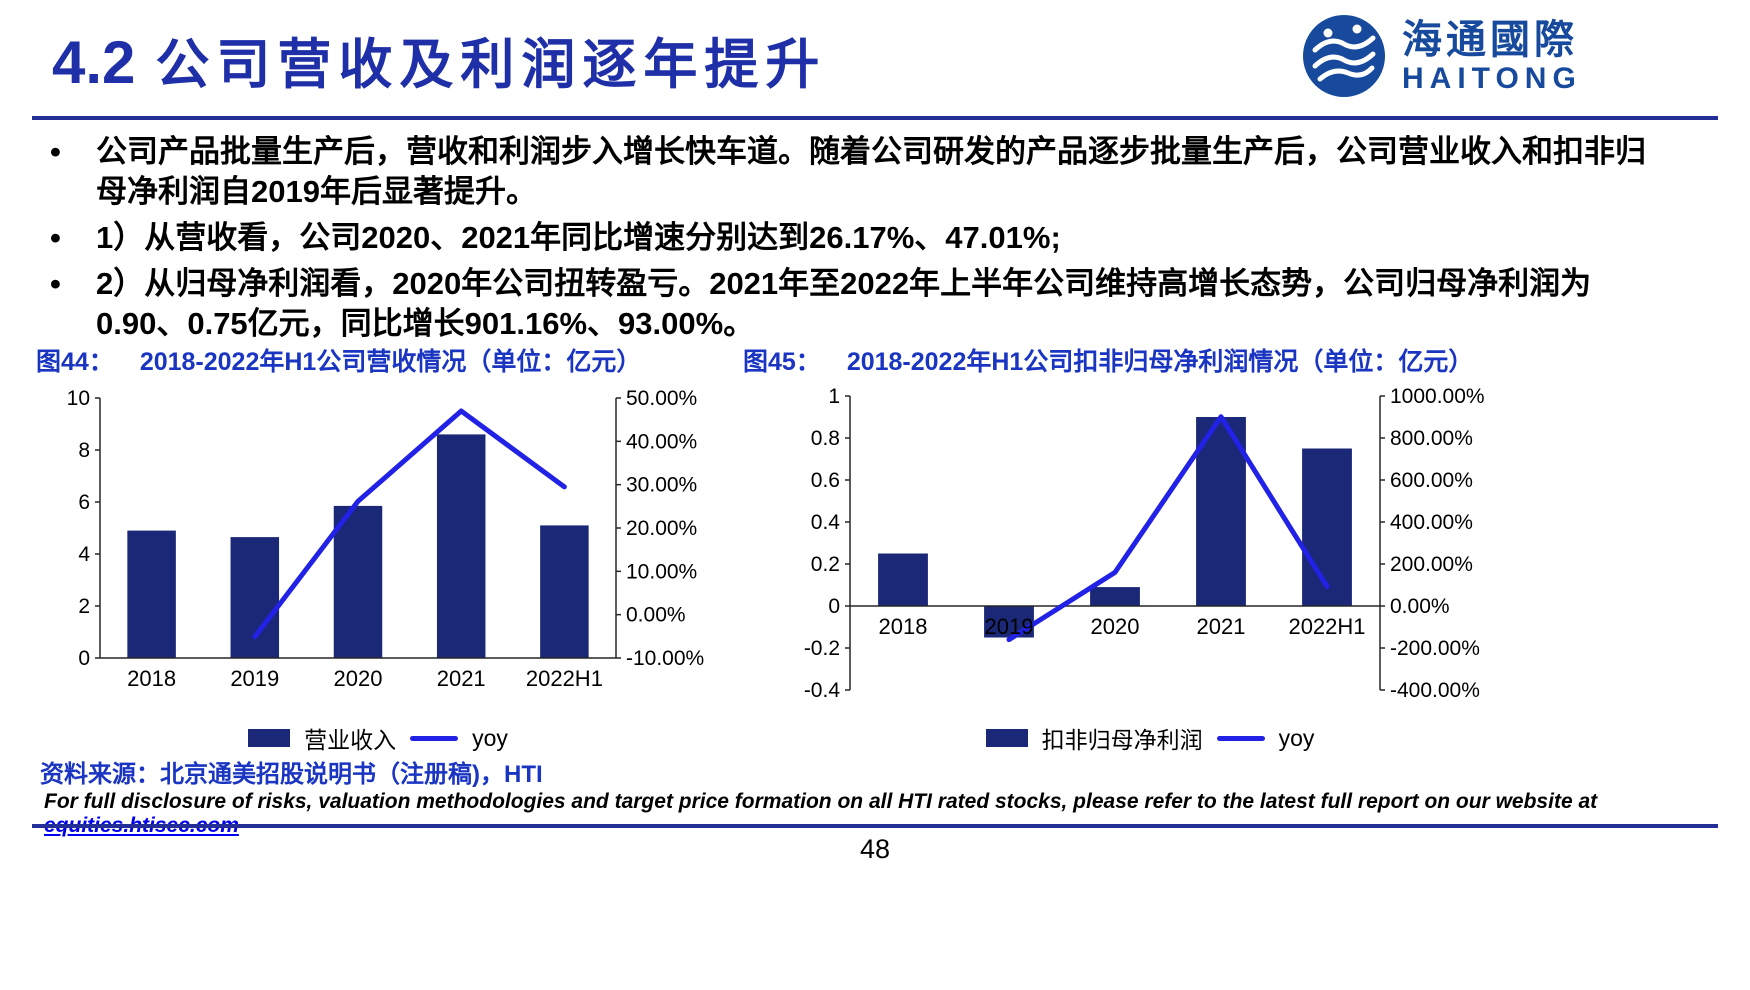 The height and width of the screenshot is (990, 1750). Describe the element at coordinates (661, 571) in the screenshot. I see `svg-text: 10.00%` at that location.